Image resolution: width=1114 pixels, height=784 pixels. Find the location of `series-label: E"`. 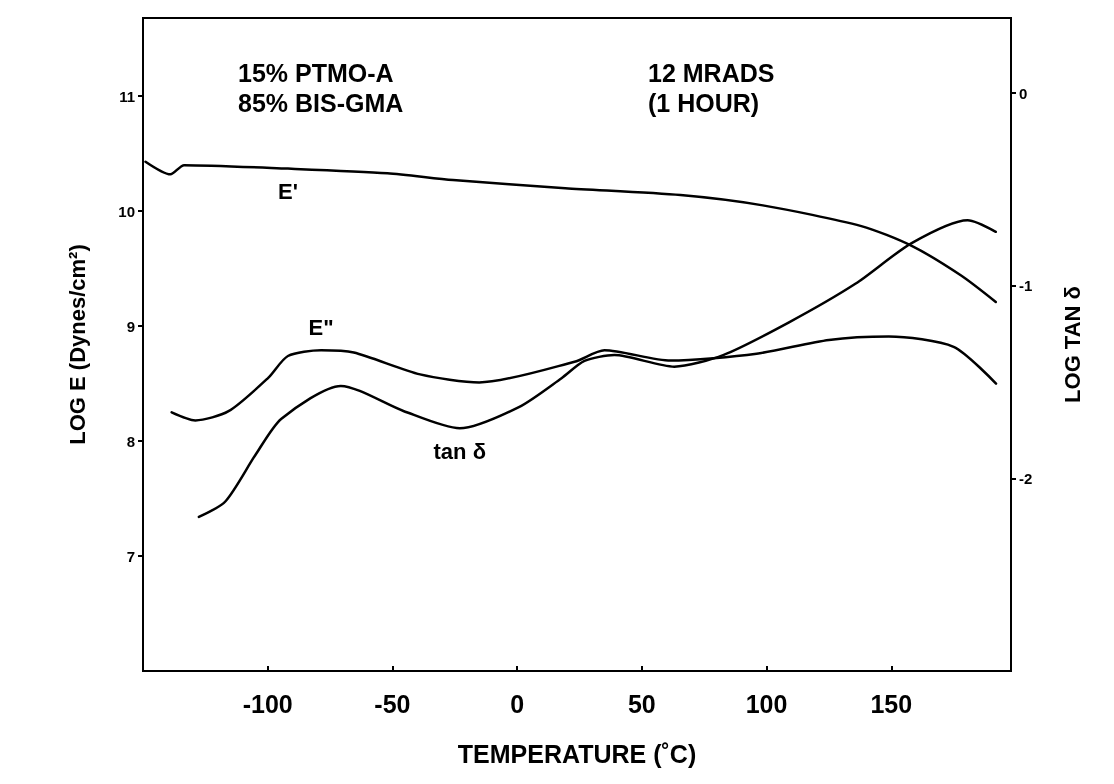

series-label: E" is located at coordinates (321, 327).